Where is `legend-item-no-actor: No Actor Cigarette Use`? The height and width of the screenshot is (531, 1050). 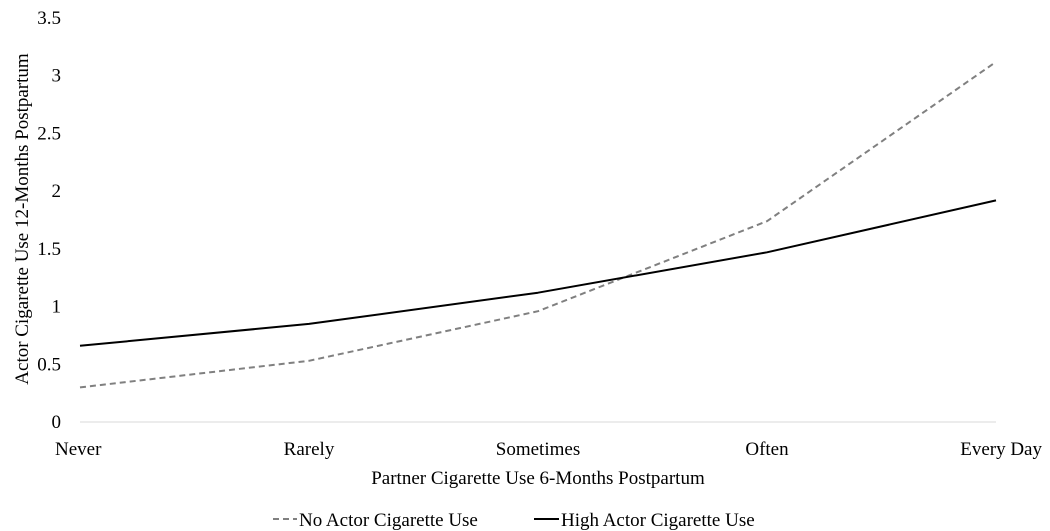 legend-item-no-actor: No Actor Cigarette Use is located at coordinates (375, 520).